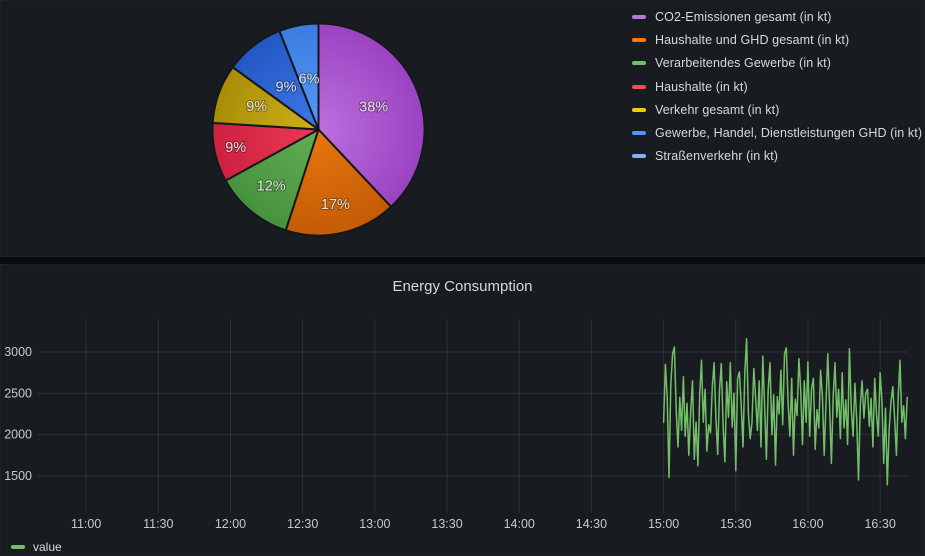  I want to click on x-axis-tick-label: 12:30, so click(302, 524).